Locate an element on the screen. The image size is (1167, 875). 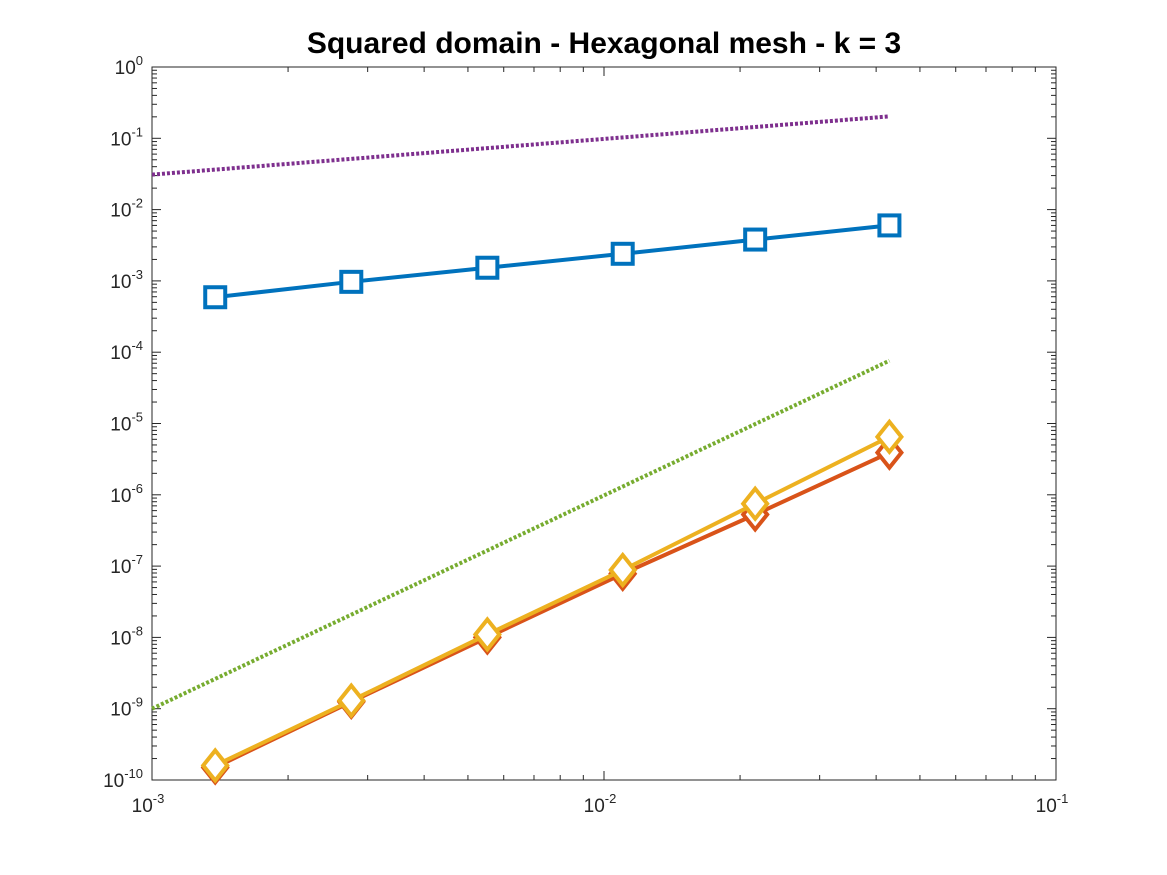
chart-title: Squared domain - Hexagonal mesh - k = 3 is located at coordinates (604, 43).